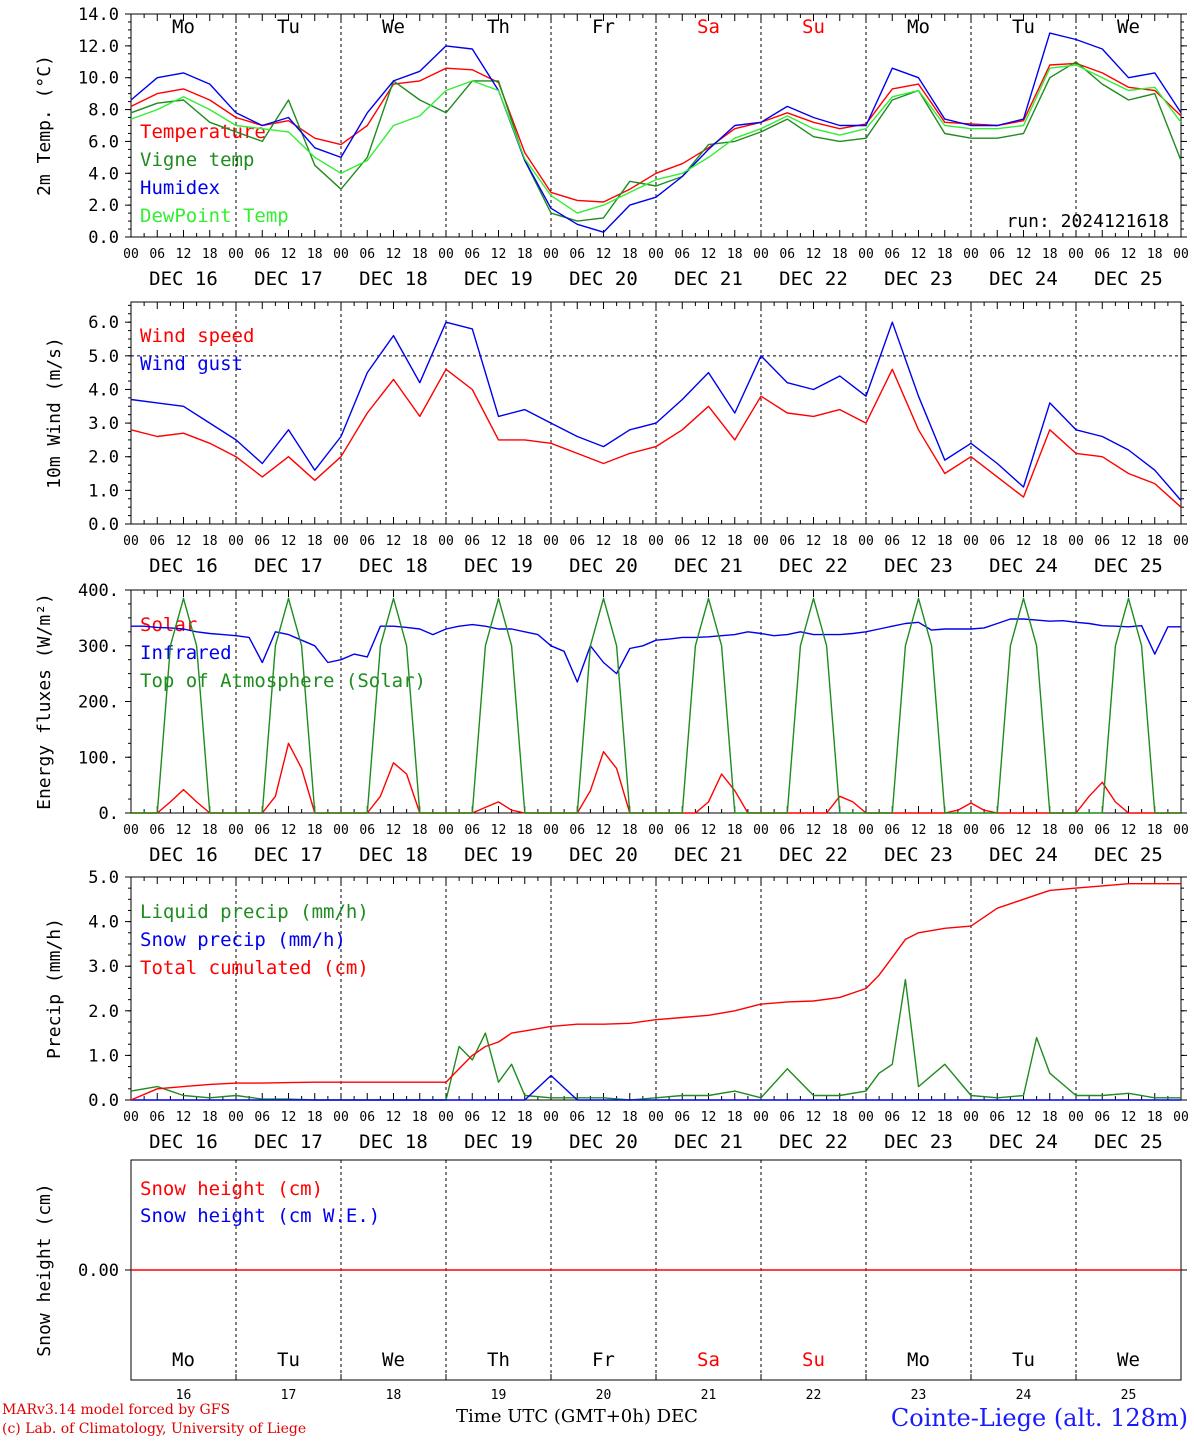 The image size is (1194, 1444). What do you see at coordinates (214, 216) in the screenshot?
I see `legend-entry: DewPoint Temp` at bounding box center [214, 216].